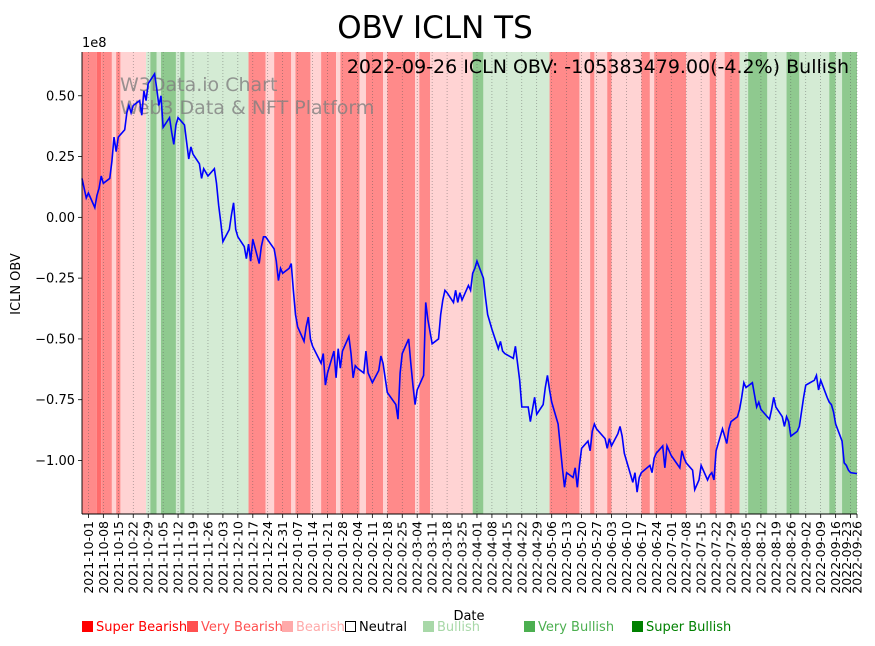 Image resolution: width=875 pixels, height=646 pixels. Describe the element at coordinates (402, 557) in the screenshot. I see `x-tick-label: 2022-02-25` at that location.